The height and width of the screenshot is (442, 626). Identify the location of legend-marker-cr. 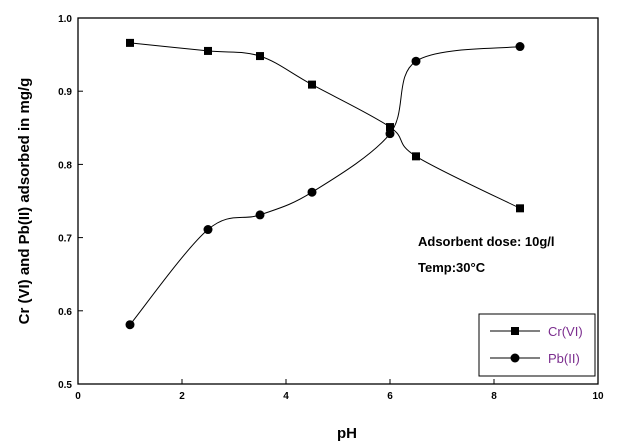
(515, 331).